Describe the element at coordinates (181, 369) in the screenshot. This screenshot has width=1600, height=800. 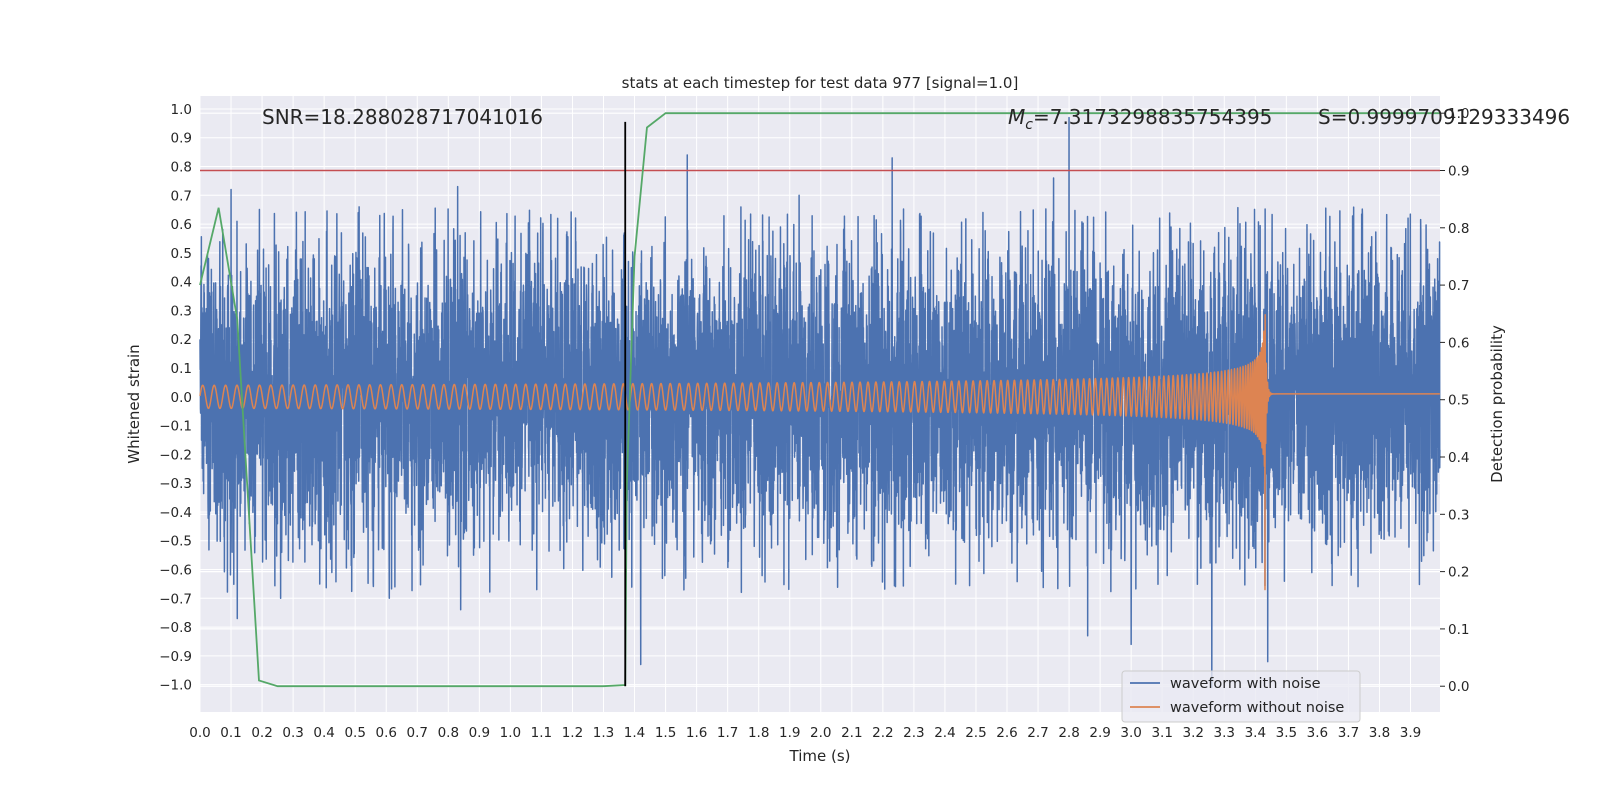
I see `left-y-tick-label: 0.1` at that location.